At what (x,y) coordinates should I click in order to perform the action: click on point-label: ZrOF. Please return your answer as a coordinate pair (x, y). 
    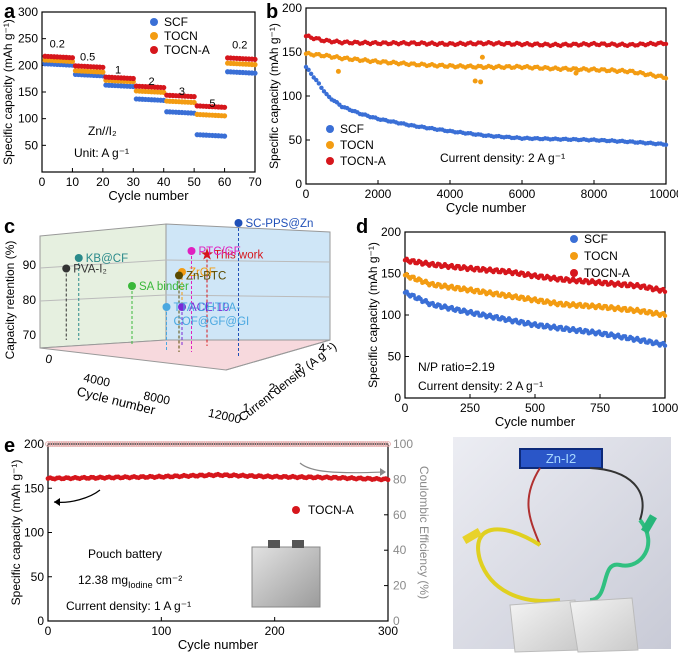
    Looking at the image, I should click on (202, 273).